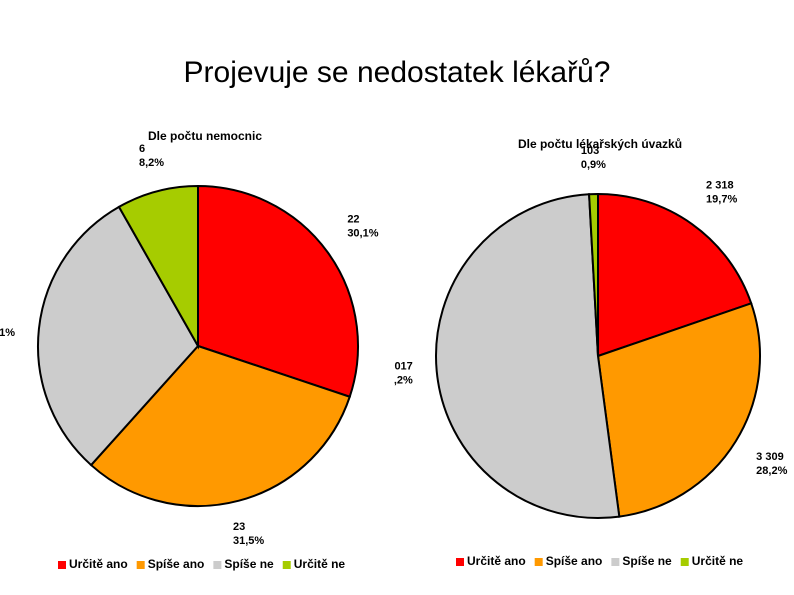  I want to click on data-label: 3 309, so click(770, 457).